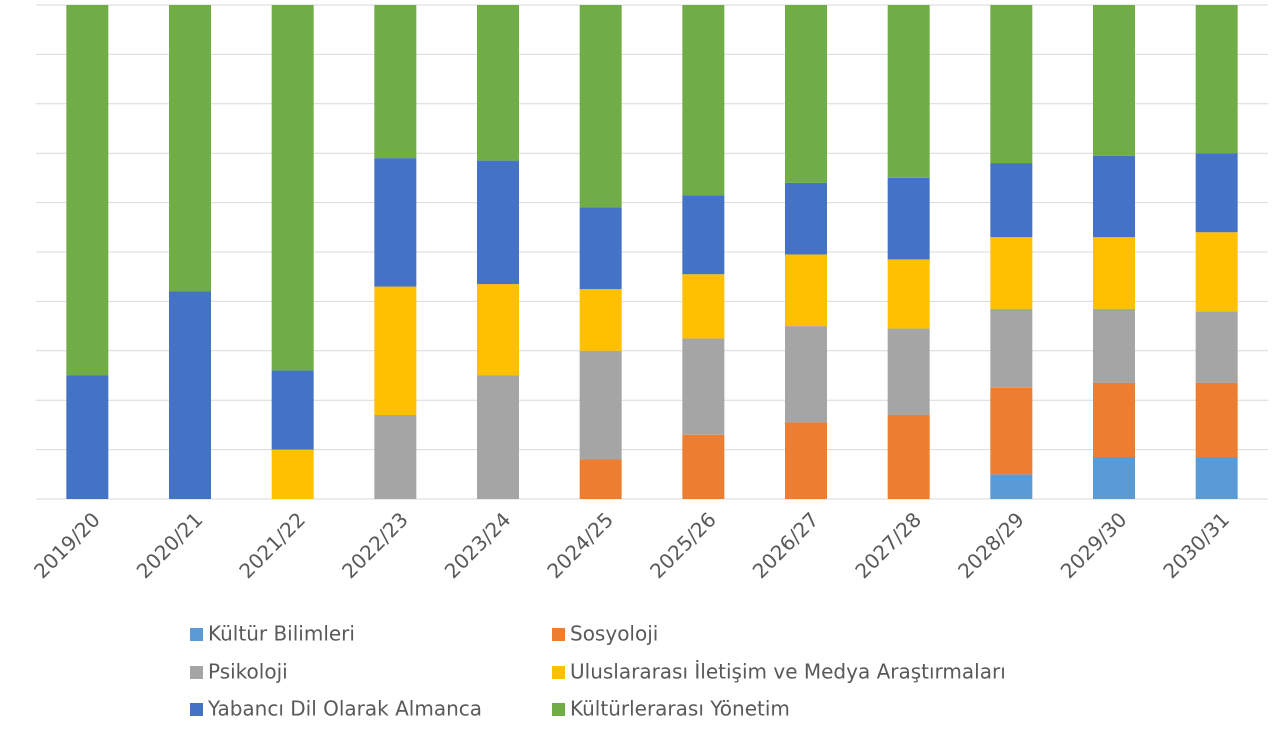  I want to click on legend-label: Yabancı Dil Olarak Almanca, so click(344, 709).